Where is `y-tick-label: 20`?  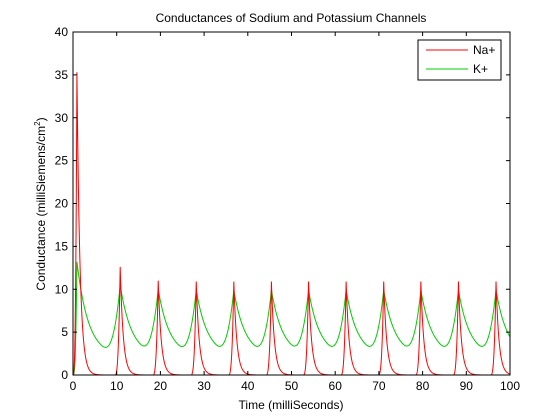 y-tick-label: 20 is located at coordinates (62, 204).